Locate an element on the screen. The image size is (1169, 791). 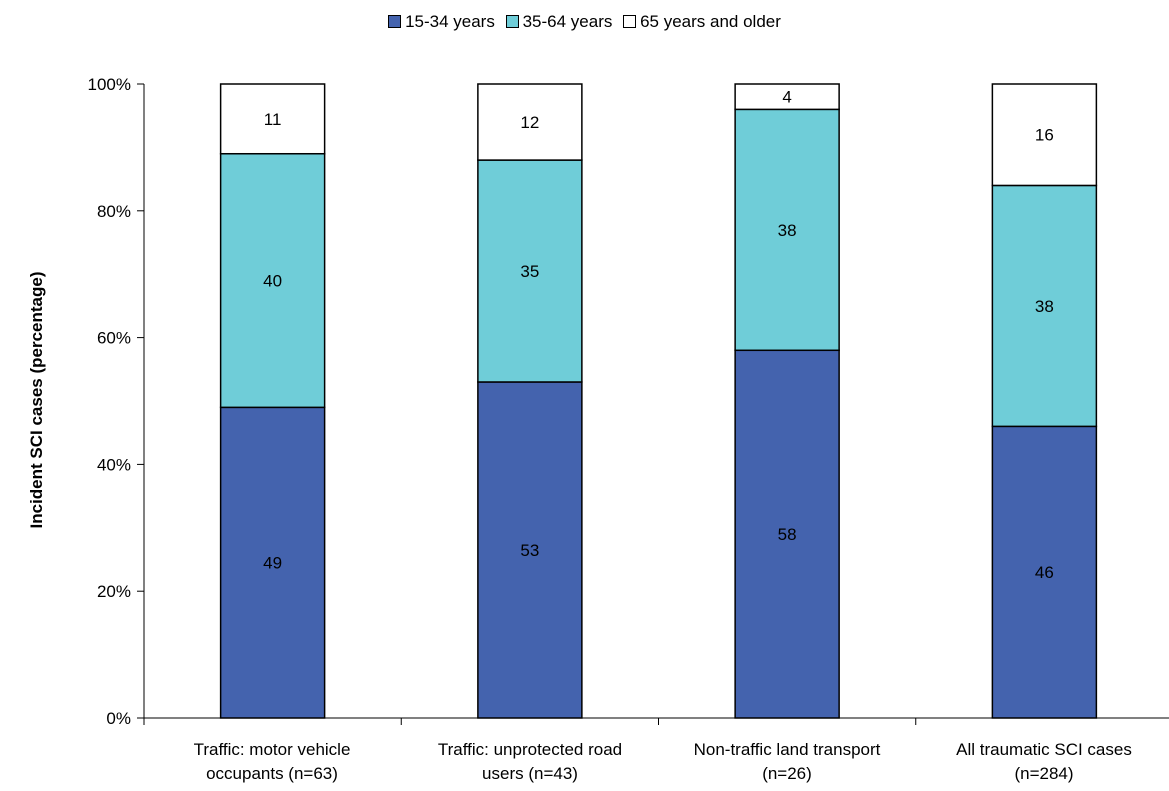
data-label-0-0: 49 is located at coordinates (272, 563).